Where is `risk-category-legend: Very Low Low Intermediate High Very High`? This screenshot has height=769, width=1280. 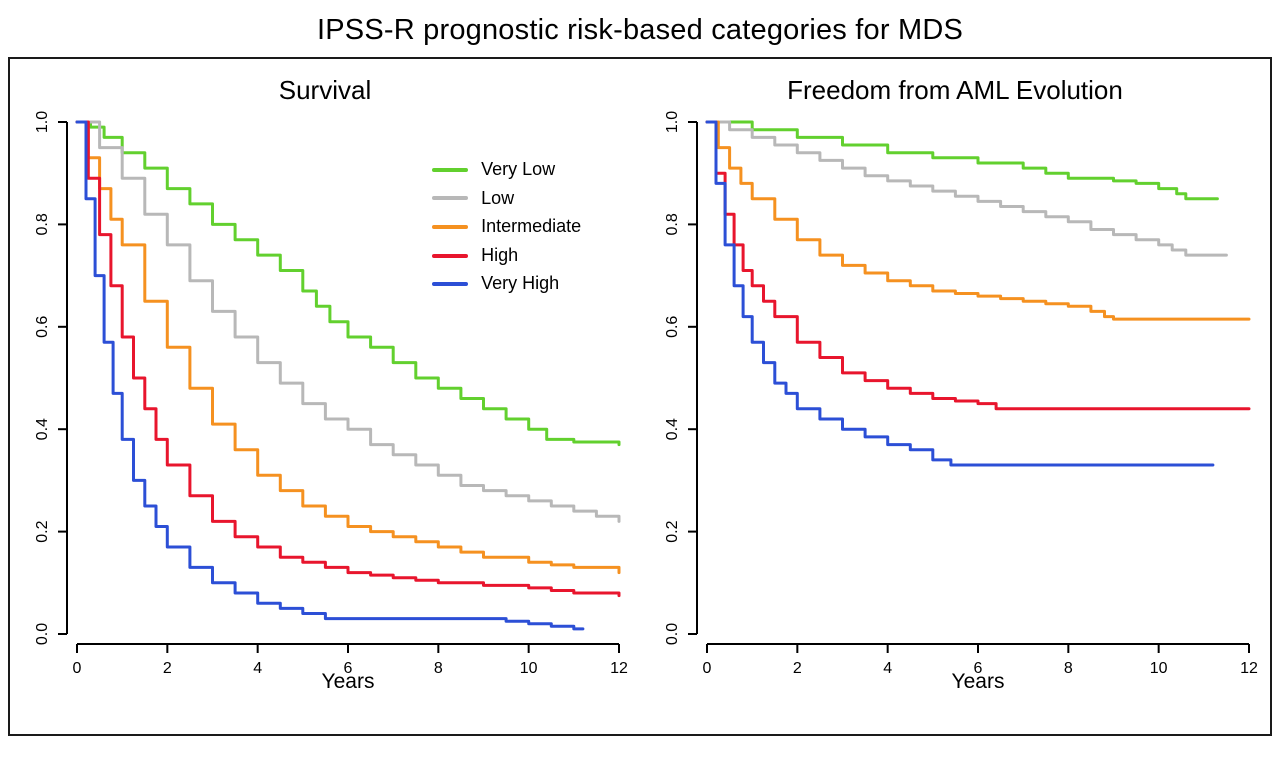
risk-category-legend: Very Low Low Intermediate High Very High is located at coordinates (506, 227).